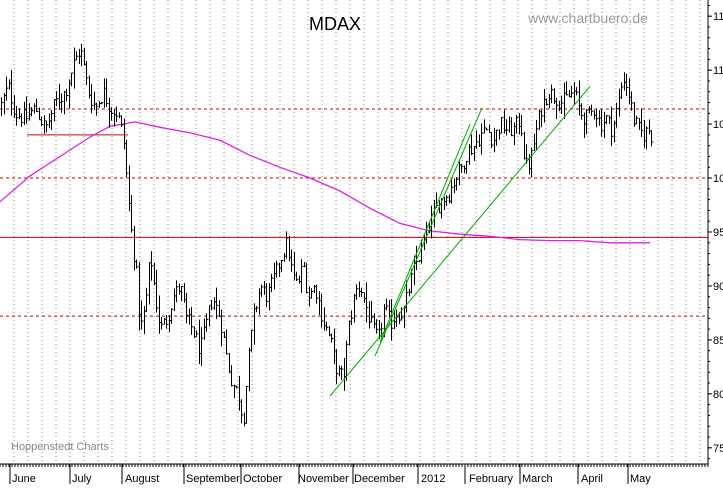 The height and width of the screenshot is (490, 723). I want to click on x-month-label: September, so click(213, 479).